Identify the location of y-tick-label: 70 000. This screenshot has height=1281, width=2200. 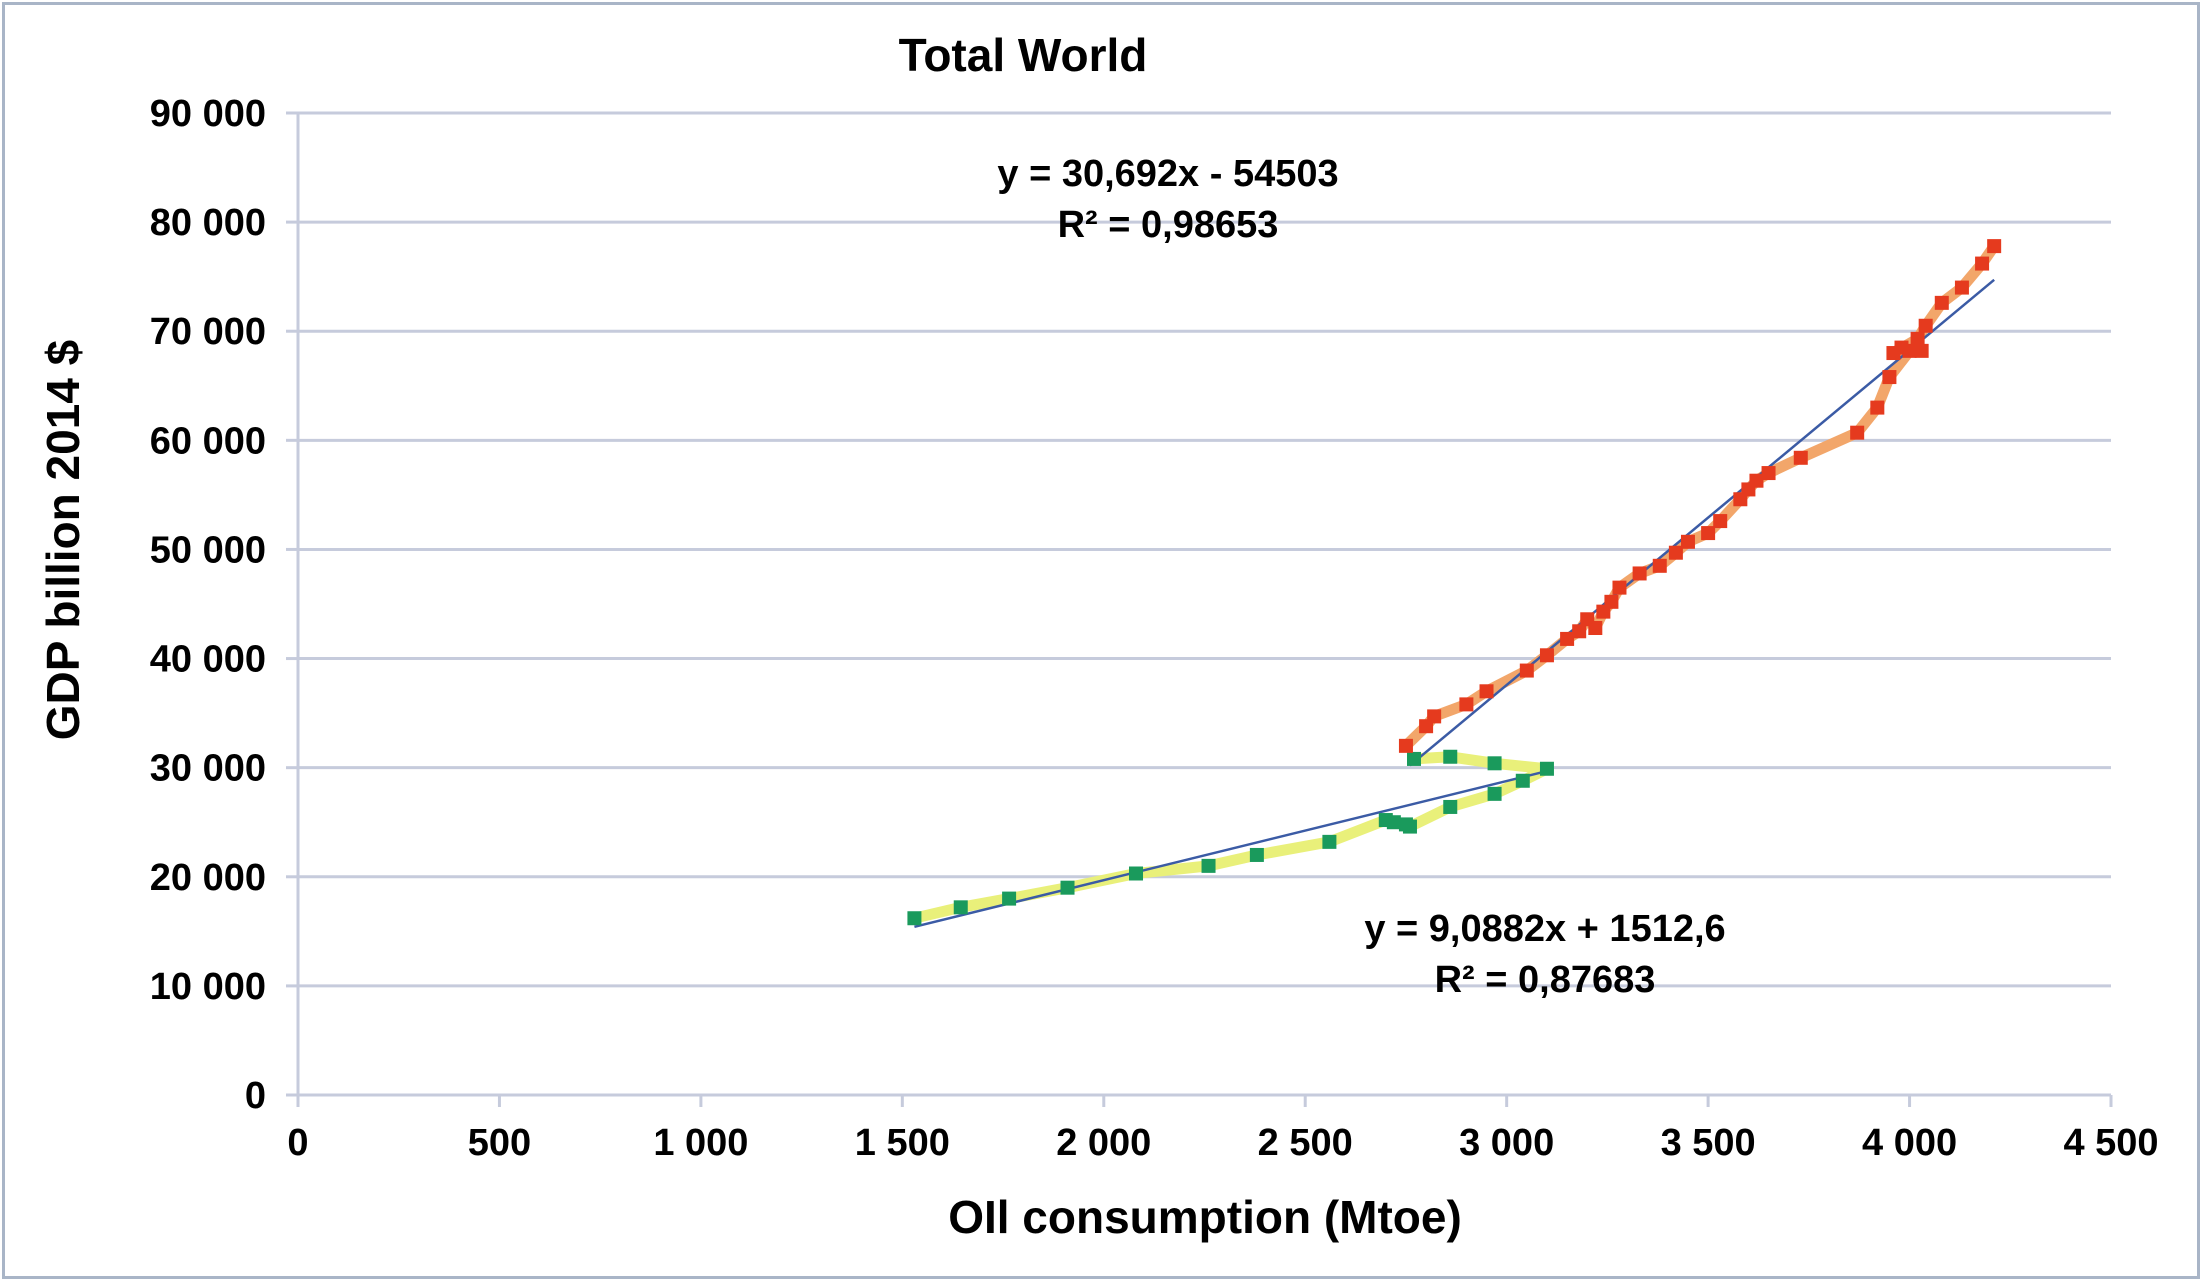
(208, 332).